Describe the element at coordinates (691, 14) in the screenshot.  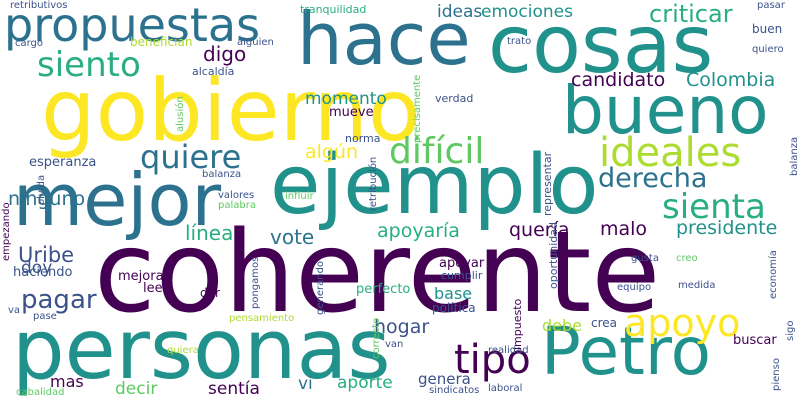
I see `cloud-word: criticar` at that location.